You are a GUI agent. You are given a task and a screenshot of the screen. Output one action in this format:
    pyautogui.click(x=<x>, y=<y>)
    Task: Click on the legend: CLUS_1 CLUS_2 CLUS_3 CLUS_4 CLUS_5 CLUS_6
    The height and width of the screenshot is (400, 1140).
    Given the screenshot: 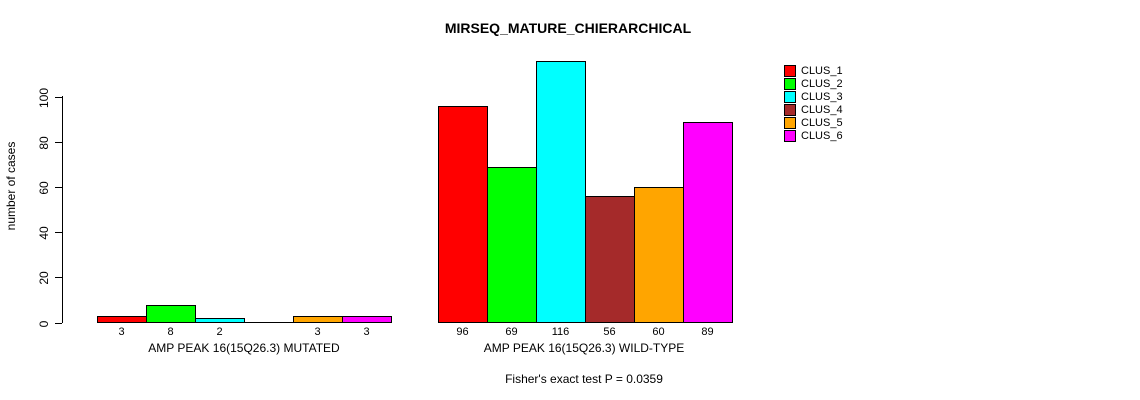 What is the action you would take?
    pyautogui.click(x=813, y=103)
    